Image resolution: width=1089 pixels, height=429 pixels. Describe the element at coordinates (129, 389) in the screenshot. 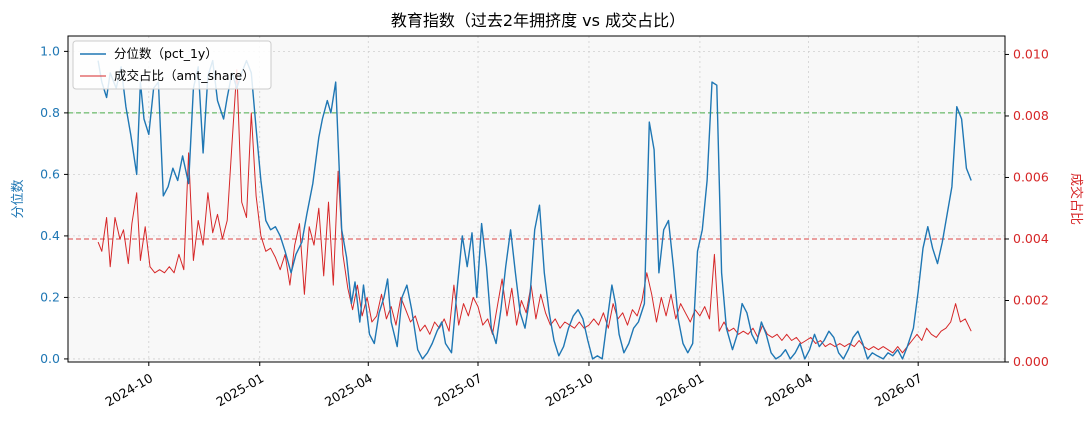

I see `x-tick-label: 2024-10` at that location.